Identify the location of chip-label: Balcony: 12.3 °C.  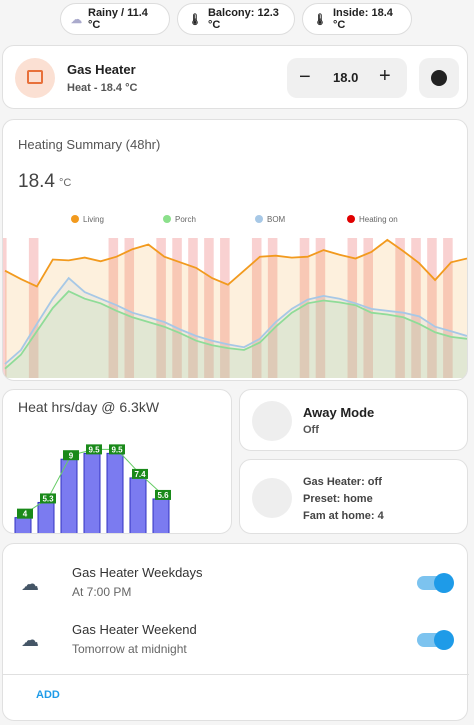
(243, 19).